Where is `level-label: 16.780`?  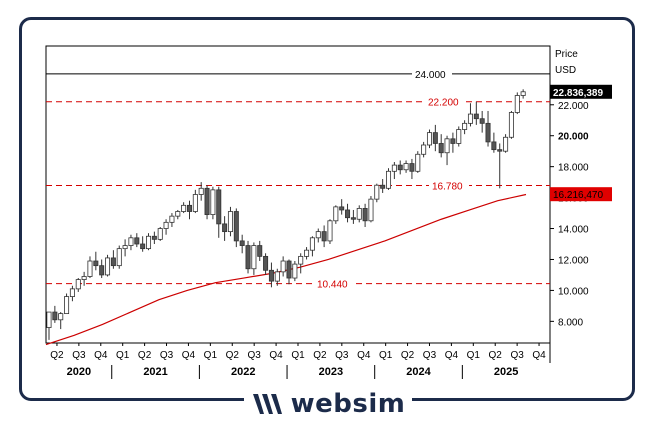 level-label: 16.780 is located at coordinates (447, 187).